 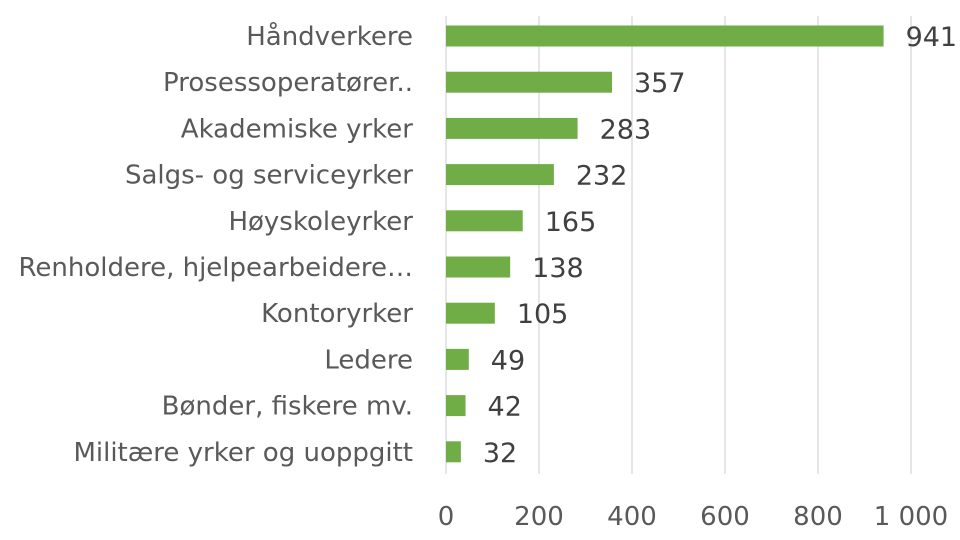 What do you see at coordinates (558, 268) in the screenshot?
I see `data-label: 138` at bounding box center [558, 268].